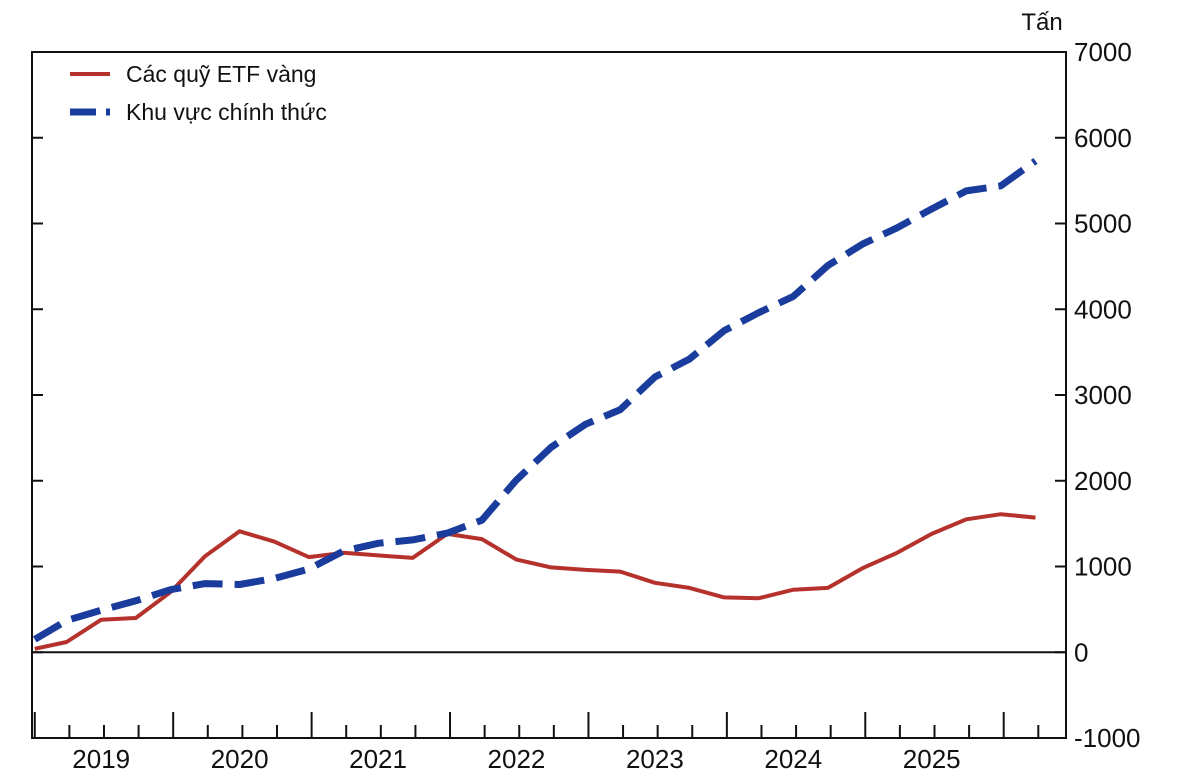 The height and width of the screenshot is (784, 1182). I want to click on x-tick-label: 2022, so click(517, 759).